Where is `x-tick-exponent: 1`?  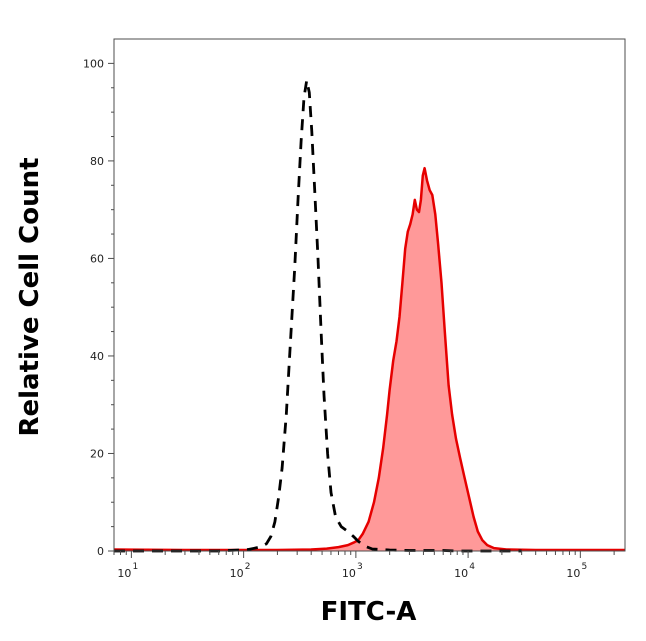
x-tick-exponent: 1 is located at coordinates (136, 567).